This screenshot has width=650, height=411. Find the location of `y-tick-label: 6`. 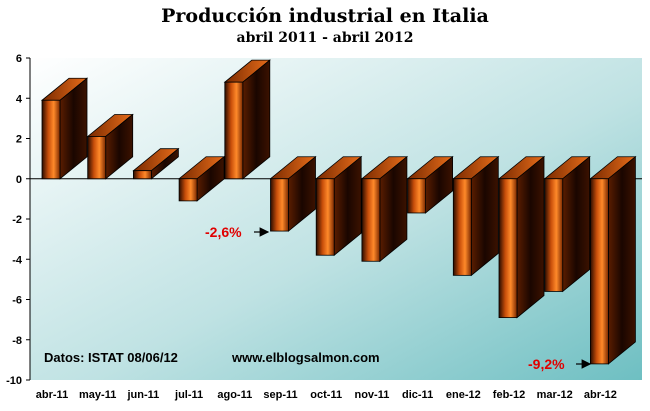

y-tick-label: 6 is located at coordinates (19, 59).